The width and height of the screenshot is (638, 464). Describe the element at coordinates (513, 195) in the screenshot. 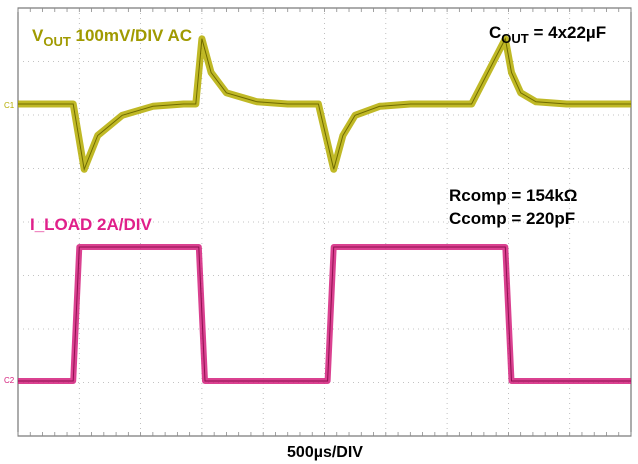

I see `rcomp-label: Rcomp = 154kΩ` at that location.